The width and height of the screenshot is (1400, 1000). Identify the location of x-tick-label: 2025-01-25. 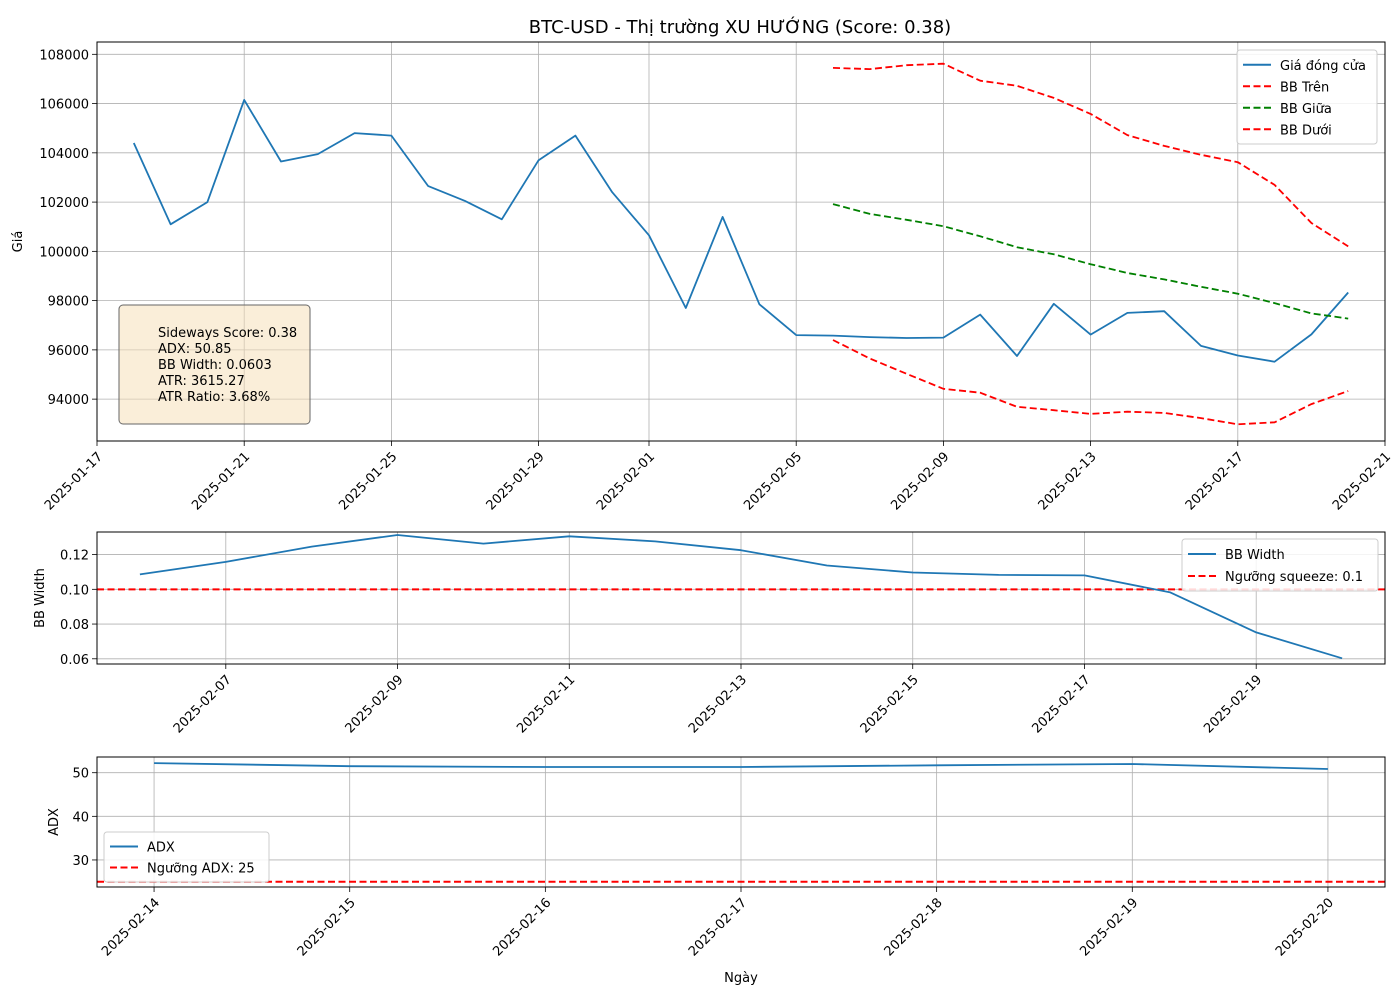
(368, 481).